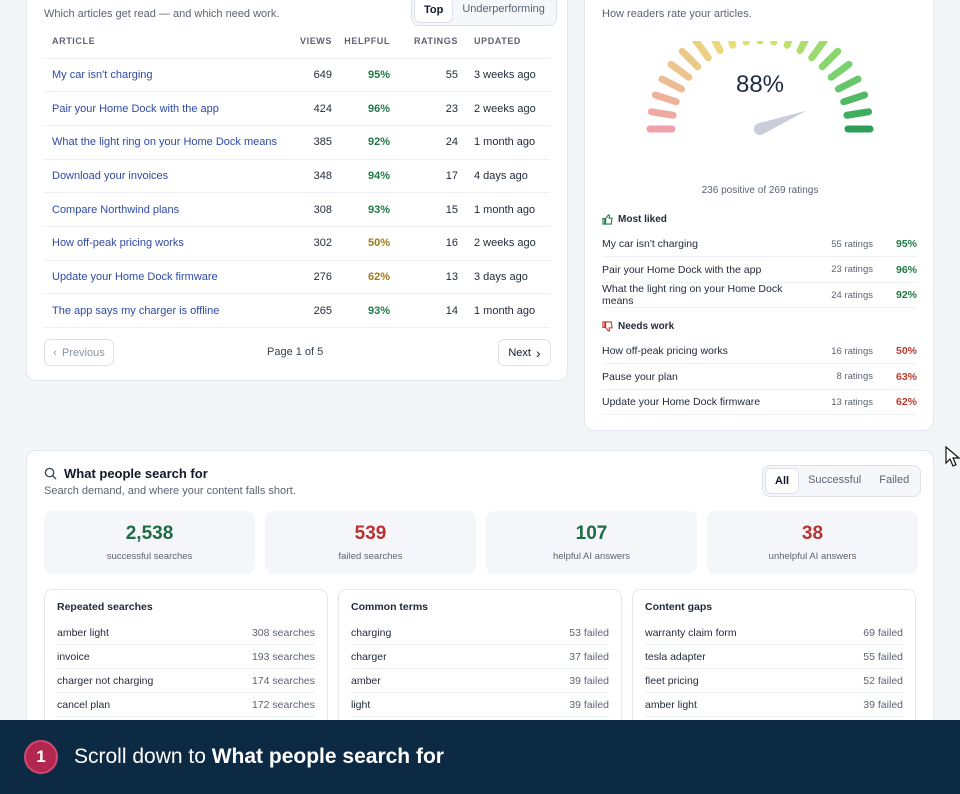 This screenshot has width=960, height=794. I want to click on gauge-value: 88%, so click(760, 84).